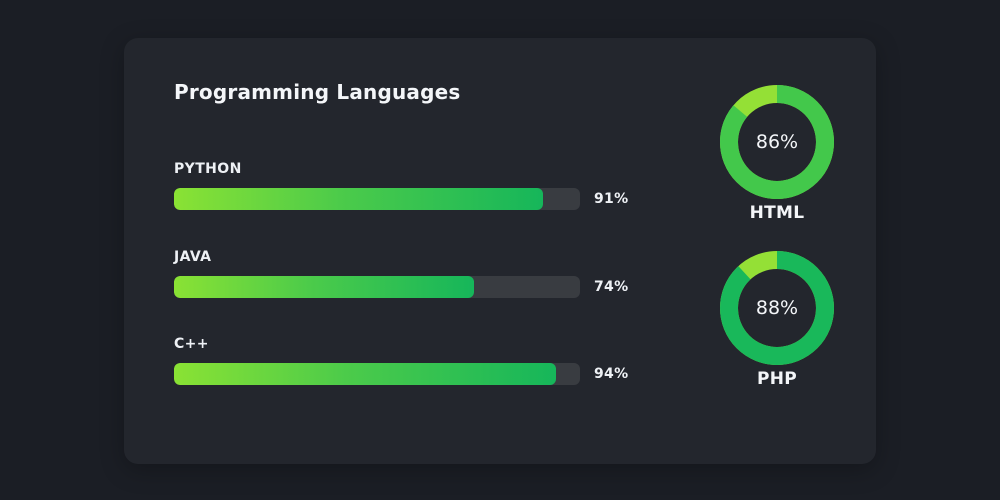 The width and height of the screenshot is (1000, 500). What do you see at coordinates (777, 379) in the screenshot?
I see `donut-label: PHP` at bounding box center [777, 379].